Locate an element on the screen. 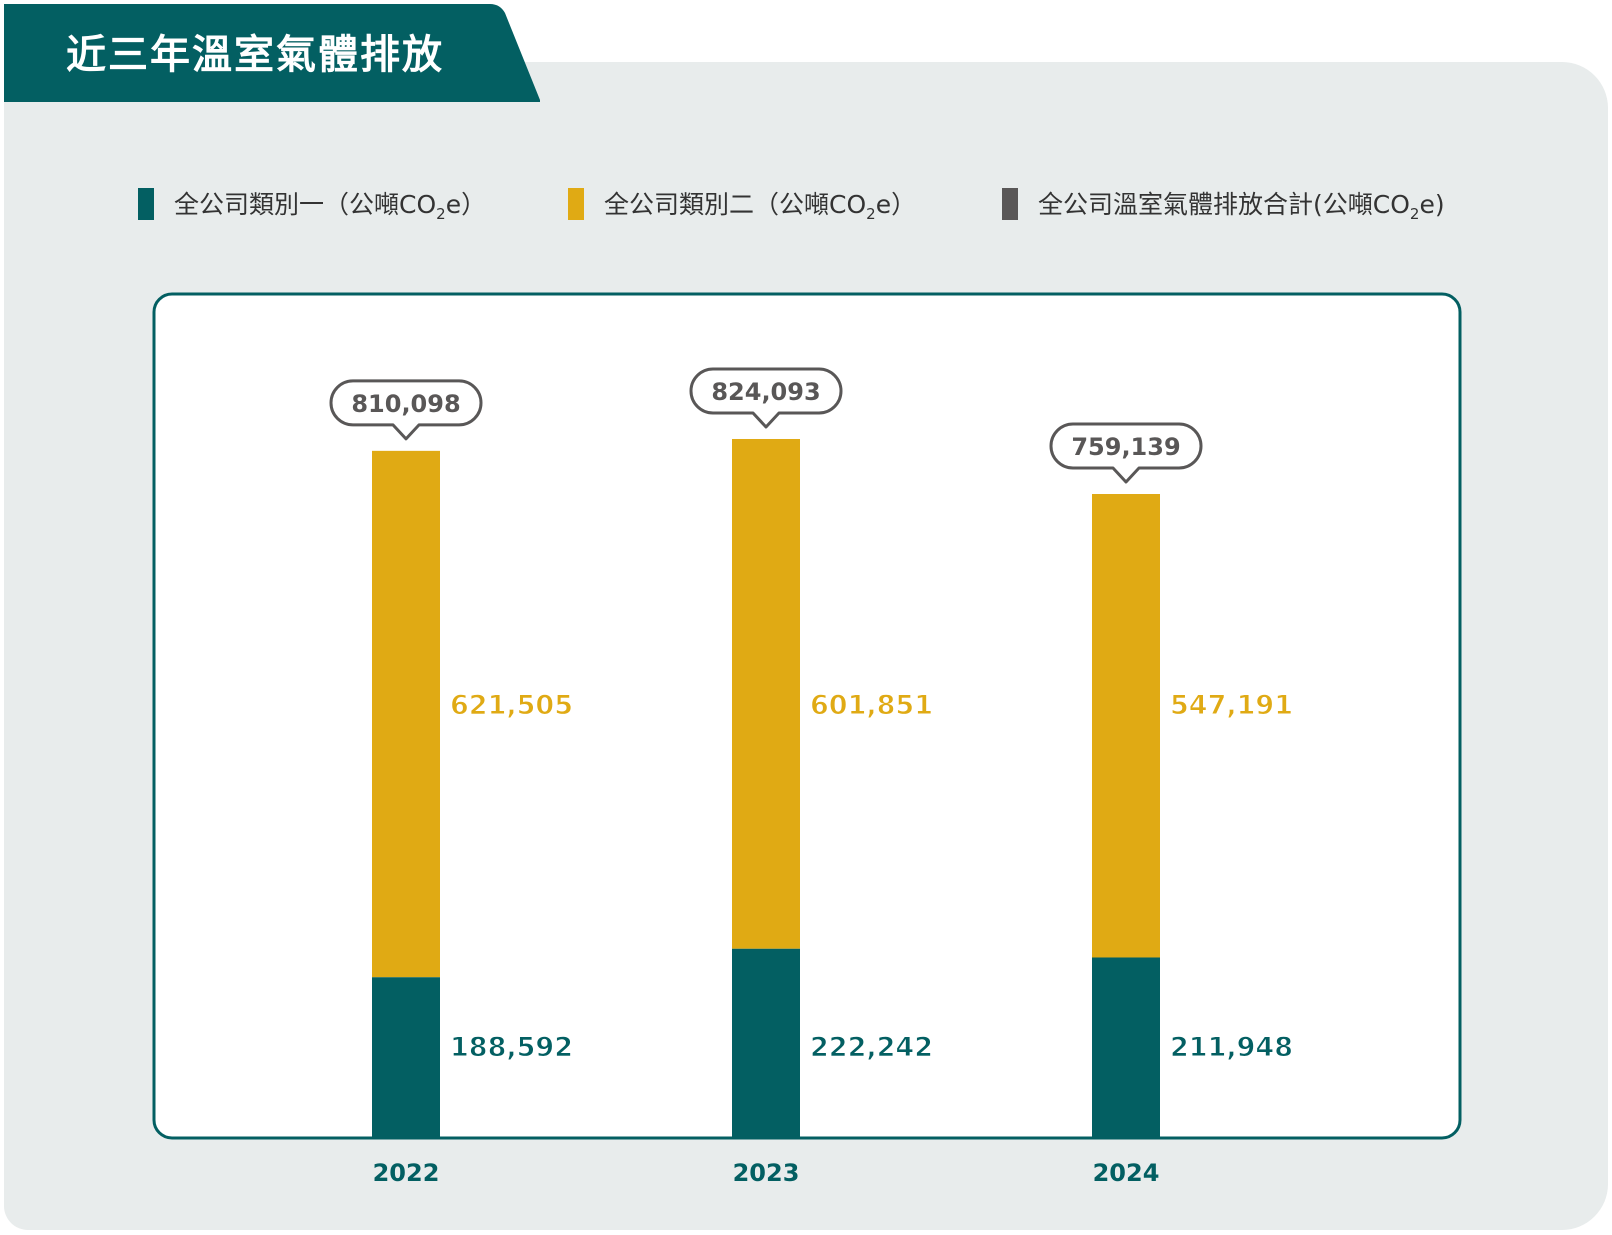 The width and height of the screenshot is (1612, 1235). bar-scope2-2023 is located at coordinates (766, 693).